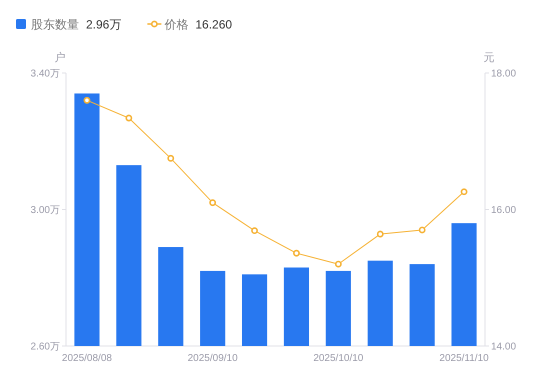  Describe the element at coordinates (503, 210) in the screenshot. I see `y2-tick-label: 16.00` at that location.